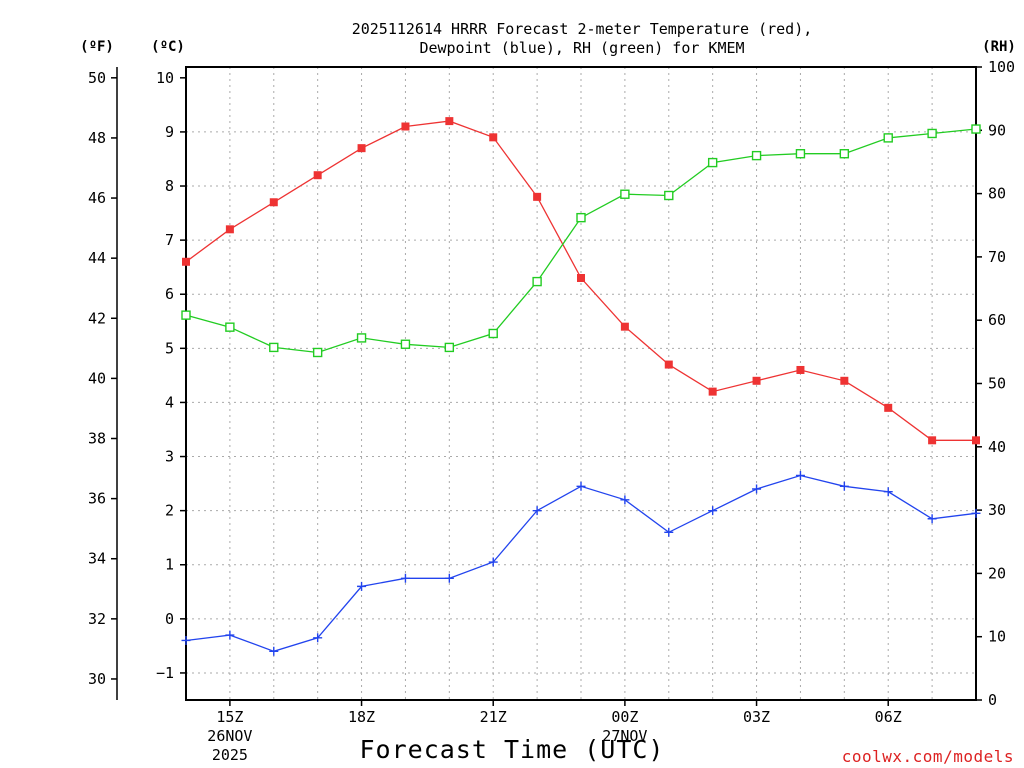 Image resolution: width=1024 pixels, height=768 pixels. What do you see at coordinates (997, 447) in the screenshot?
I see `rh-tick-label: 40` at bounding box center [997, 447].